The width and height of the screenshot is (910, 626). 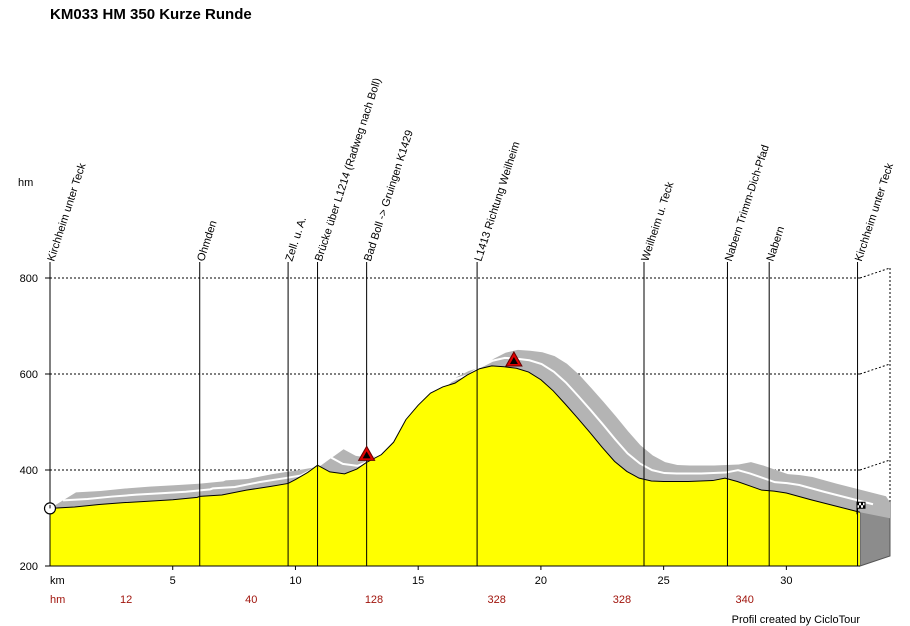 I want to click on waypoint-label-5: L1413 Richtung Weilheim, so click(x=498, y=201).